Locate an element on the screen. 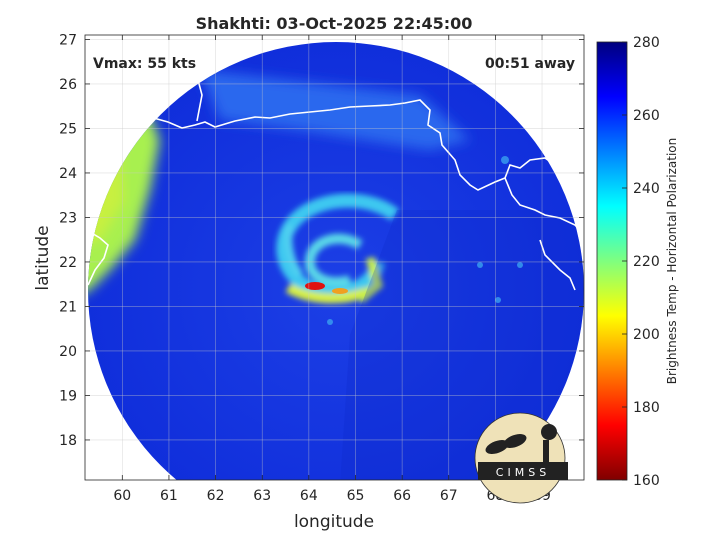 This screenshot has height=540, width=720. colorbar-tick-label: 280 is located at coordinates (646, 43).